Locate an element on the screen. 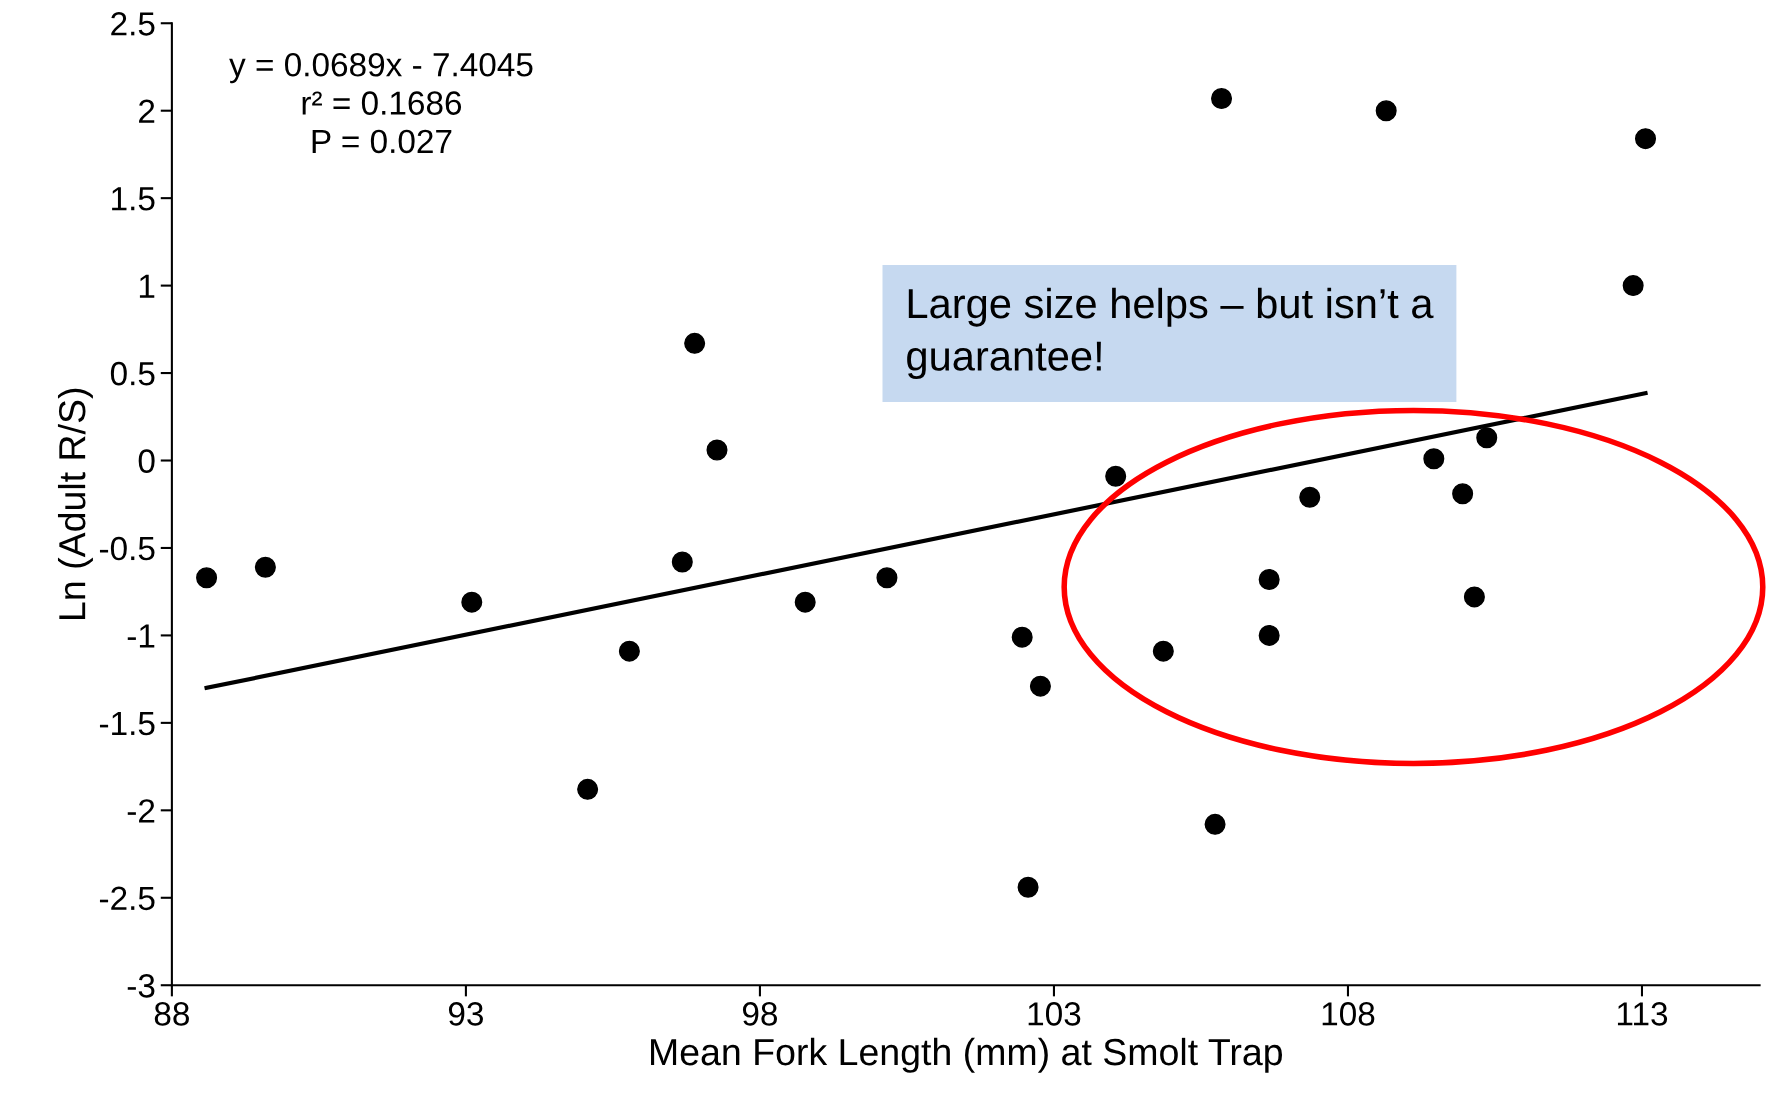 The image size is (1772, 1107). x-tick-label: 93 is located at coordinates (465, 1014).